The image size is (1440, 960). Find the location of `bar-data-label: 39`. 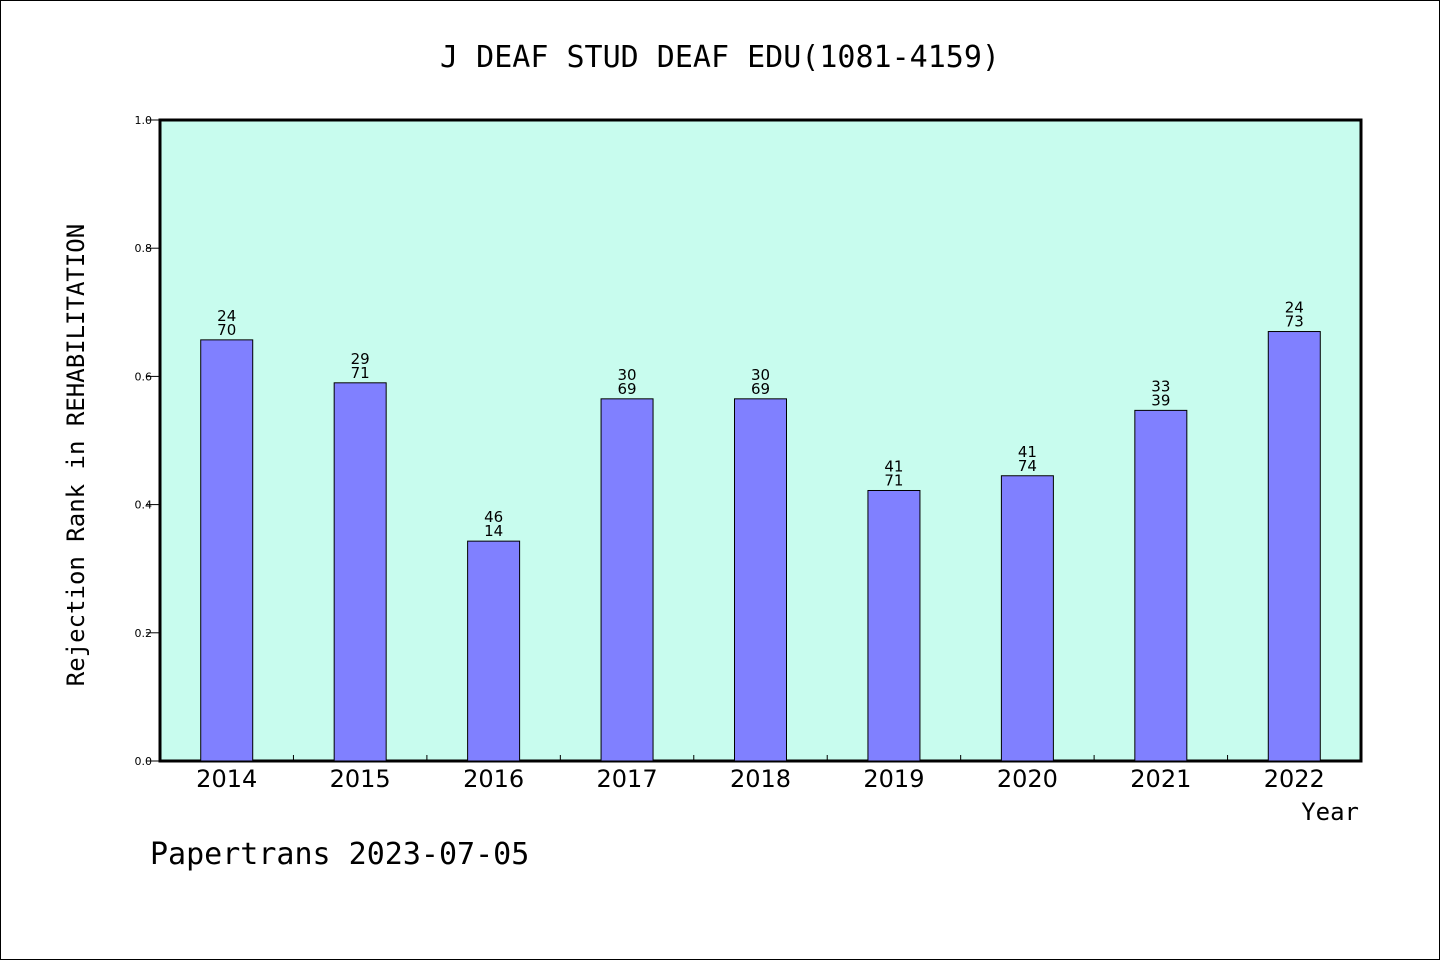

bar-data-label: 39 is located at coordinates (1160, 400).